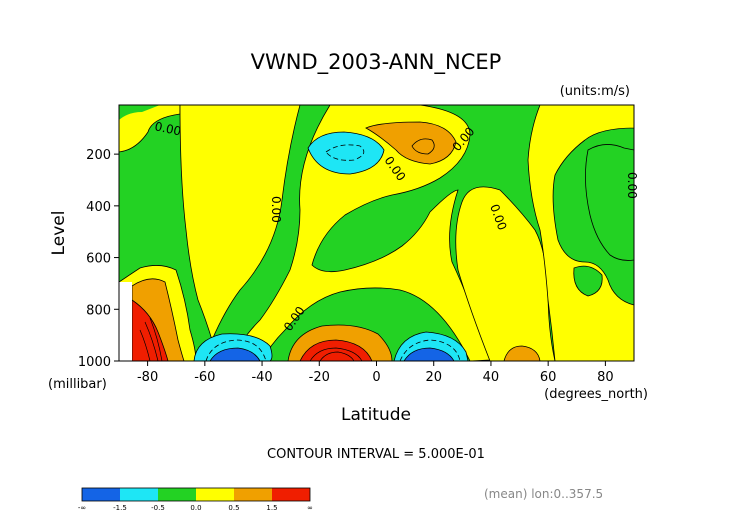 The image size is (752, 532). Describe the element at coordinates (605, 377) in the screenshot. I see `x-tick-label: 80` at that location.